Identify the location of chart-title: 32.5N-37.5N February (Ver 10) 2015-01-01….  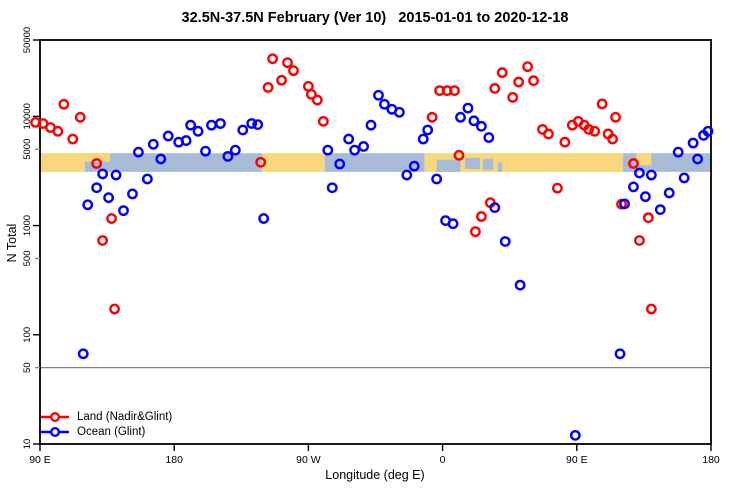
(375, 18).